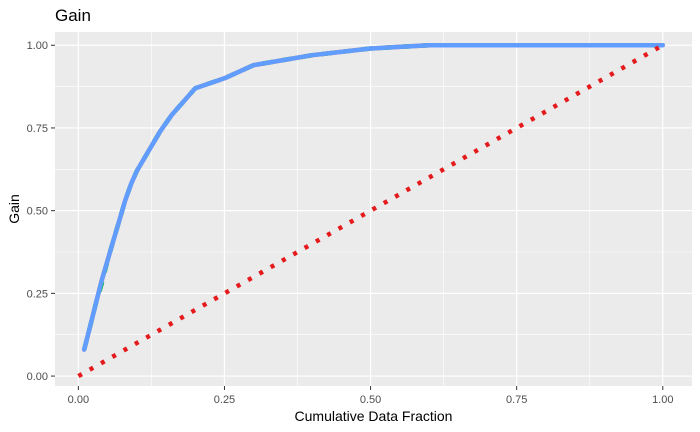 The width and height of the screenshot is (700, 432). I want to click on x-axis-ticks: 0.00 0.25 0.50 0.75 1.00, so click(370, 396).